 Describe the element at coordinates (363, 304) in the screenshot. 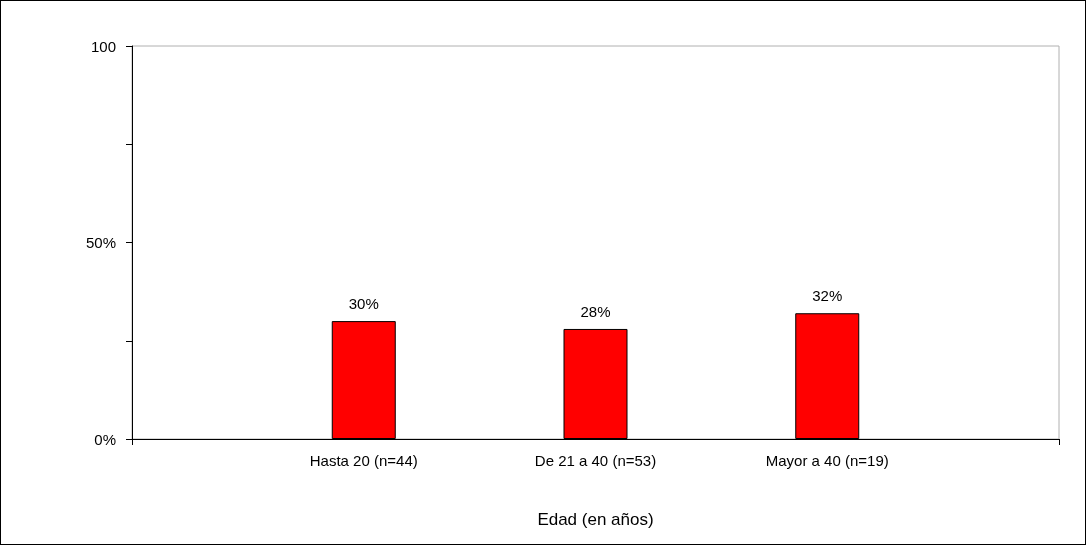

I see `data-label: 30%` at that location.